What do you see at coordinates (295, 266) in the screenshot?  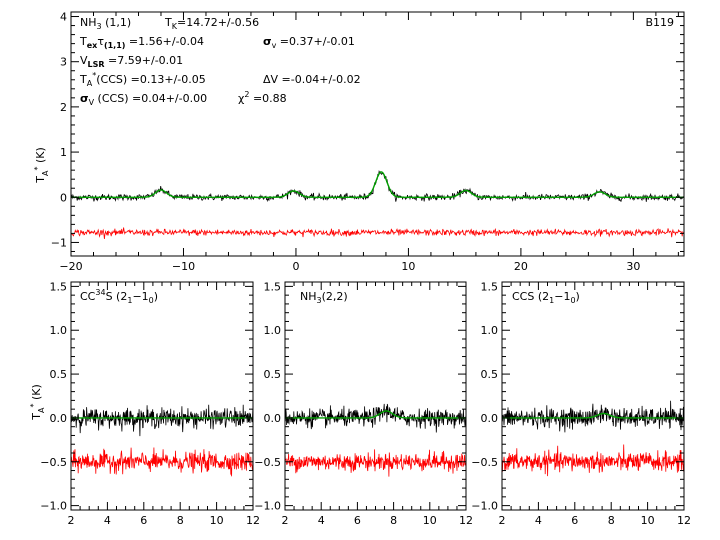 I see `x-tick-label: 0` at bounding box center [295, 266].